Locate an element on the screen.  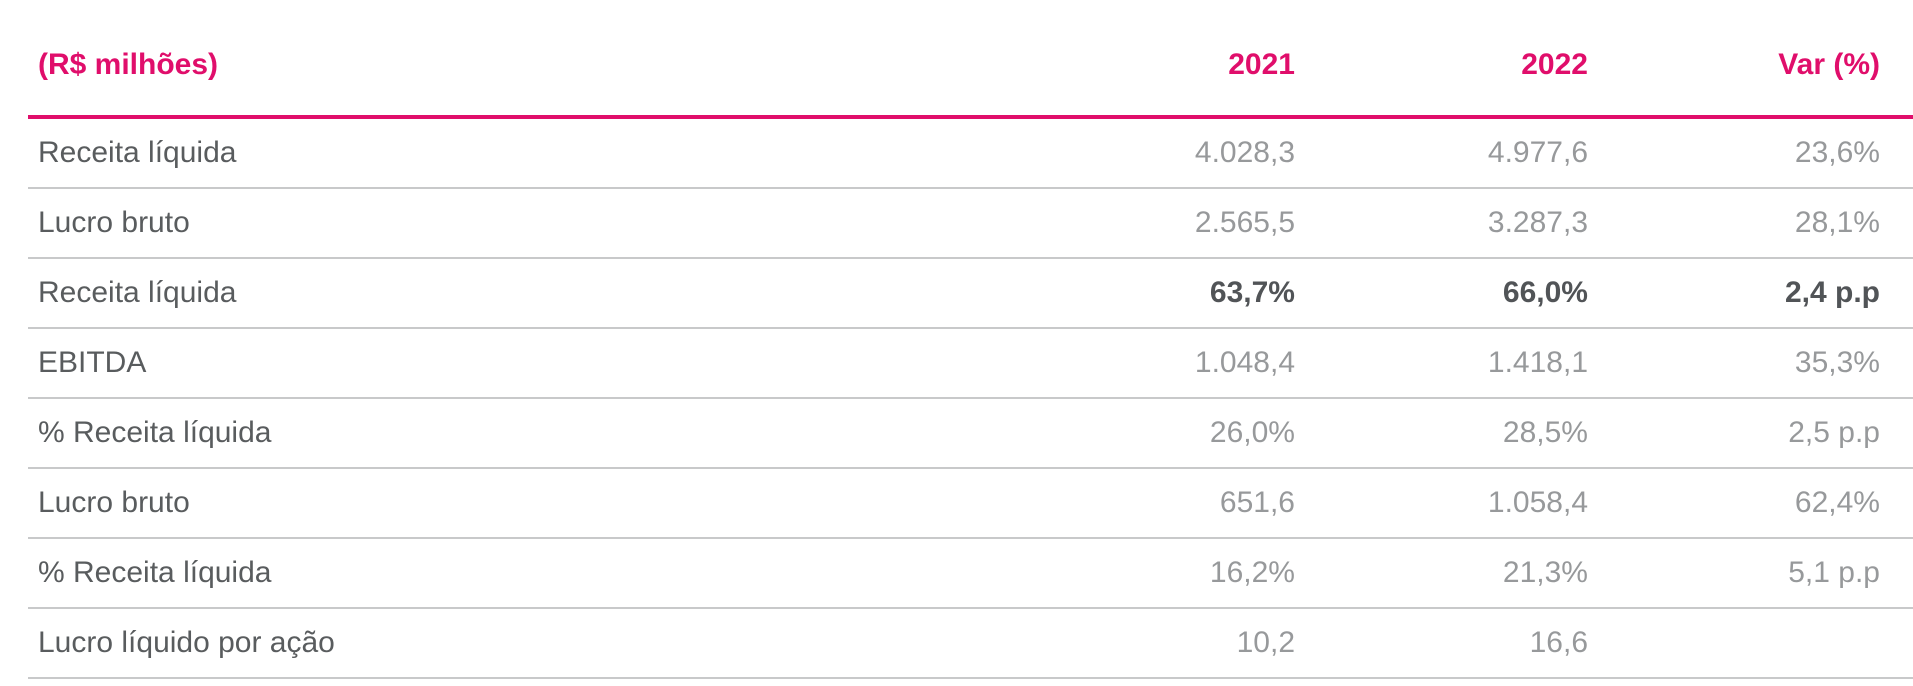
value-2022: 1.418,1 is located at coordinates (1463, 363).